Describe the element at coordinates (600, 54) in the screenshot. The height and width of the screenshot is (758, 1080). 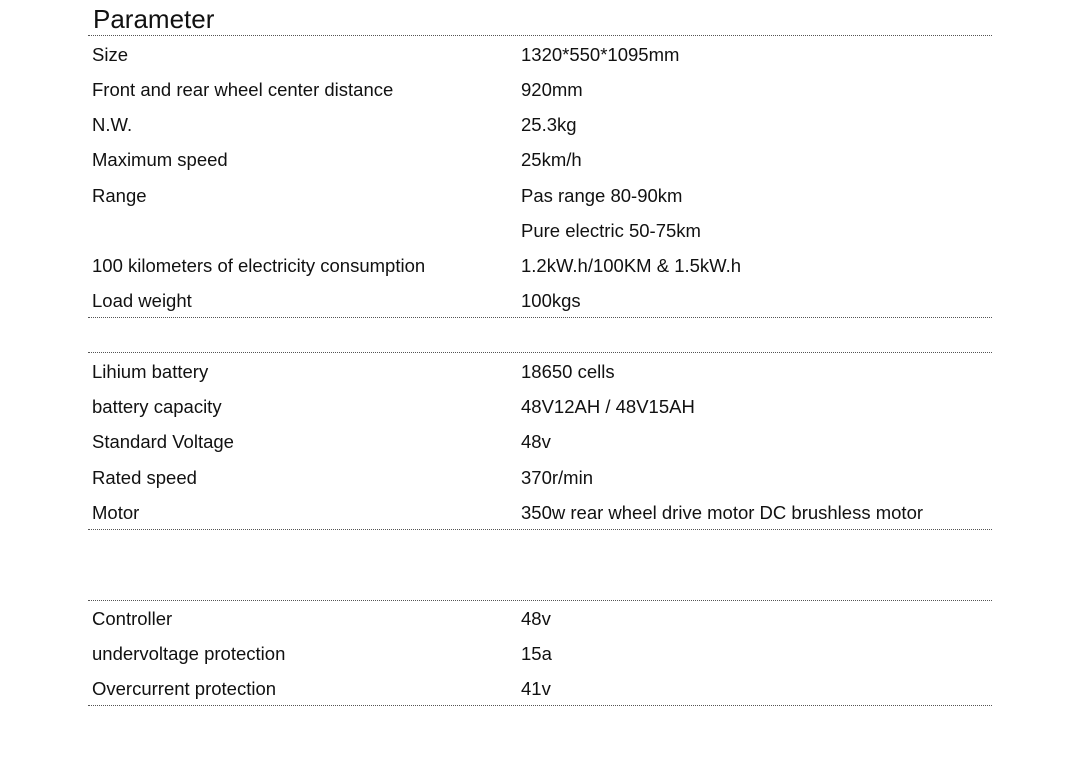
I see `spec-value: 1320*550*1095mm` at that location.